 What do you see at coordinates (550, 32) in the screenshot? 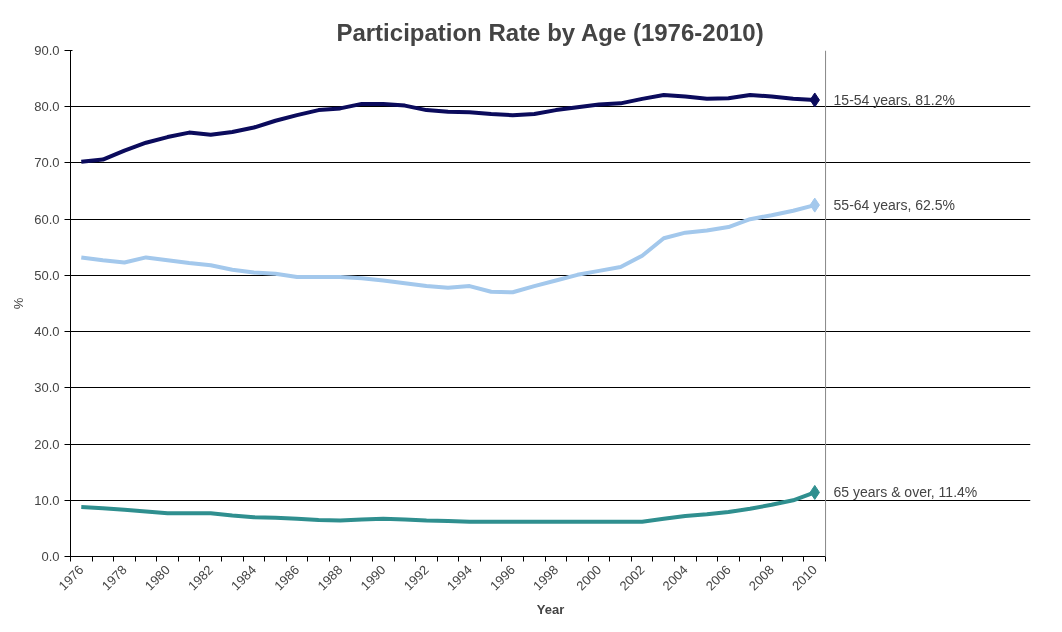
I see `chart-title: Participation Rate by Age (1976-2010)` at bounding box center [550, 32].